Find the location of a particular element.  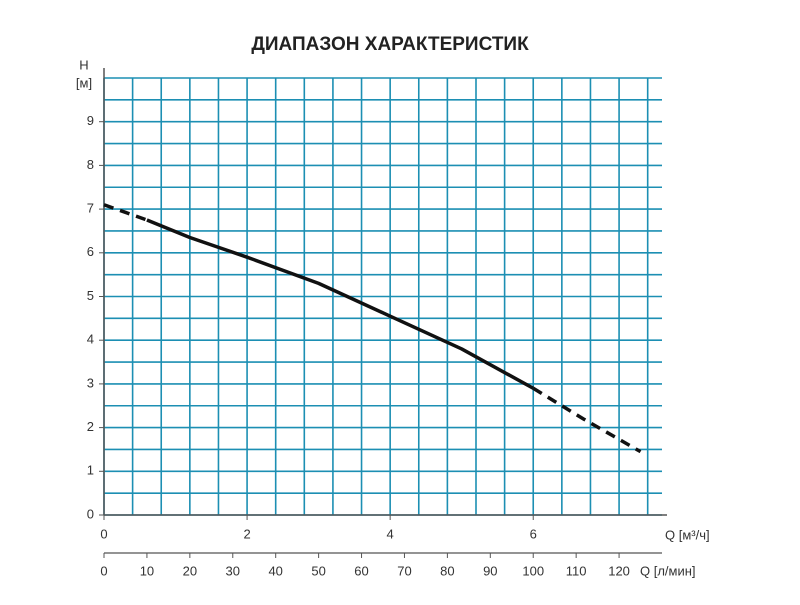

y-tick-label: 8 is located at coordinates (90, 164).